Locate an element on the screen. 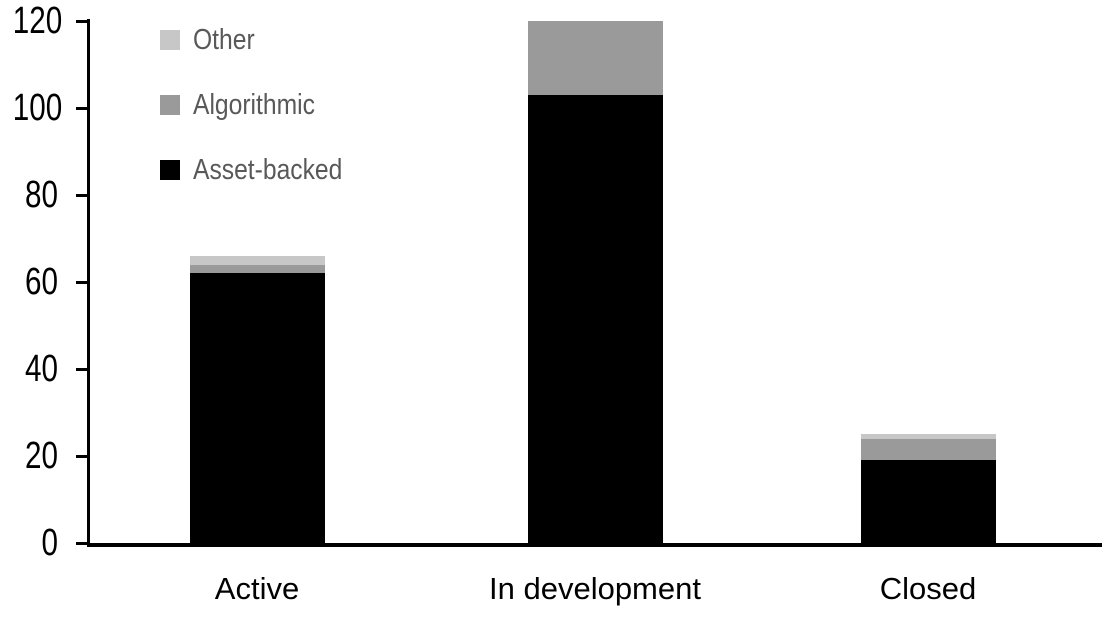 The height and width of the screenshot is (618, 1102). x-axis-label-active: Active is located at coordinates (257, 588).